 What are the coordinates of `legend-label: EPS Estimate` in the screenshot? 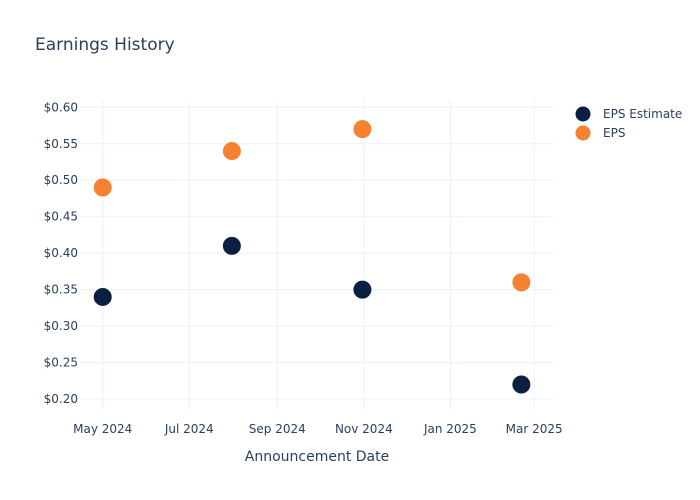 It's located at (642, 114).